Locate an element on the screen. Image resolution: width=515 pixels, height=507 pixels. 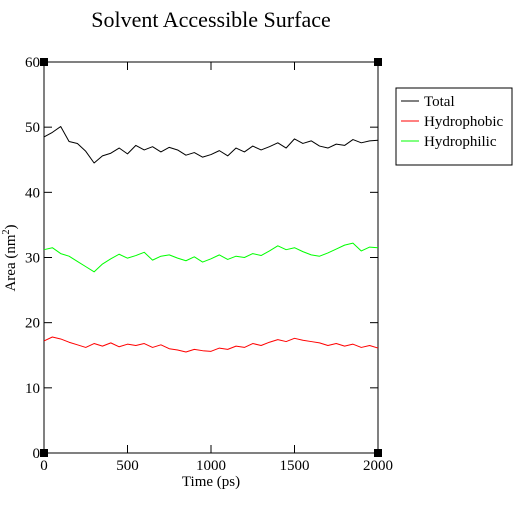
y-tick-label: 50 is located at coordinates (32, 128).